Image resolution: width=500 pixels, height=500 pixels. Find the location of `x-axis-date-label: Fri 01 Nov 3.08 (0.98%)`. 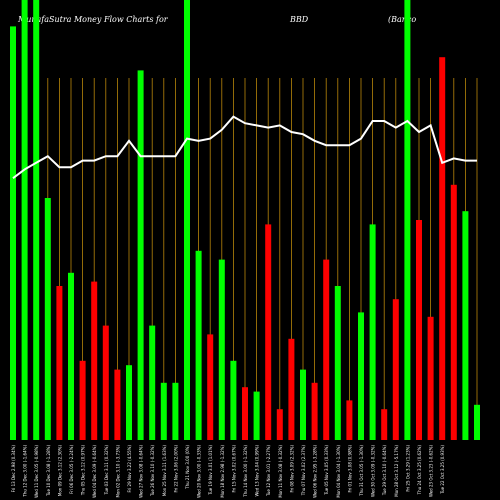

x-axis-date-label: Fri 01 Nov 3.08 (0.98%) is located at coordinates (349, 469).